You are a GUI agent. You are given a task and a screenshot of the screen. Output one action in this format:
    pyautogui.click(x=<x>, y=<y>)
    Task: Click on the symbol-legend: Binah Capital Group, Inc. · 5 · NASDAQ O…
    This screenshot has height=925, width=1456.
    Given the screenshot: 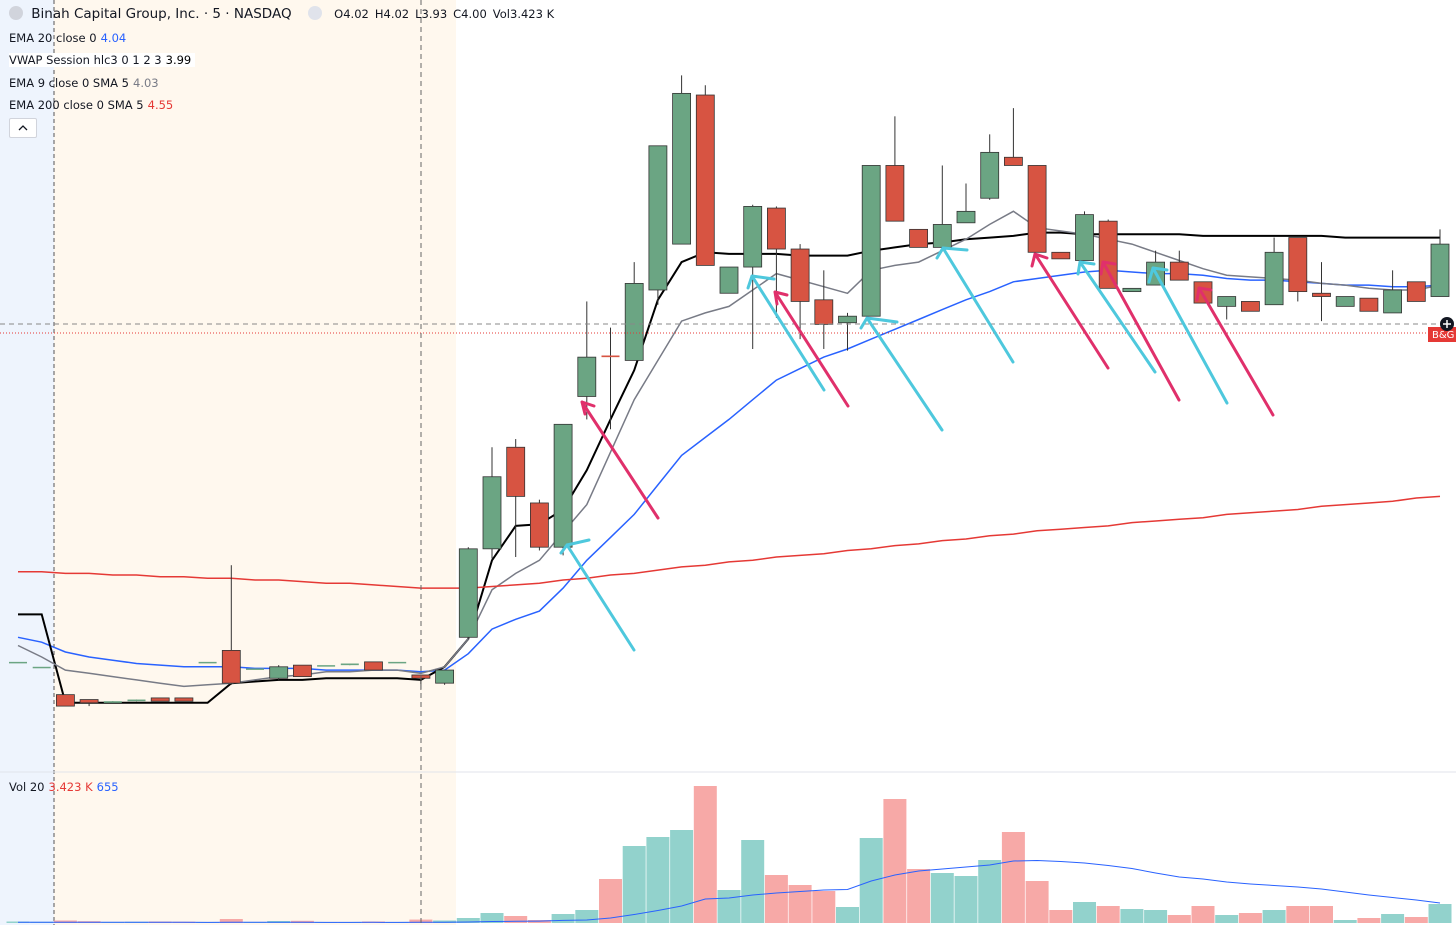 What is the action you would take?
    pyautogui.click(x=286, y=14)
    